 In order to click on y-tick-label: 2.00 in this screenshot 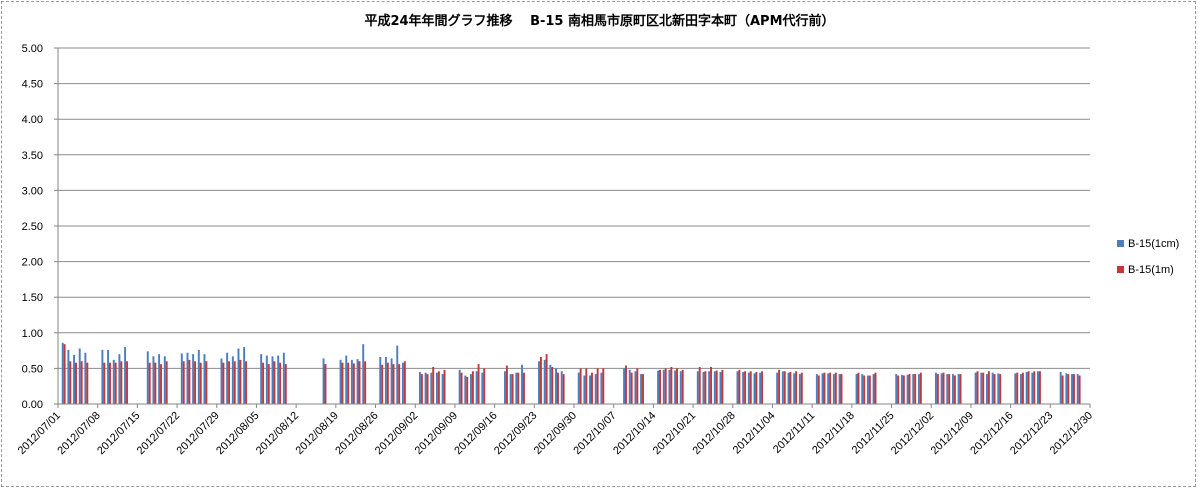, I will do `click(32, 263)`.